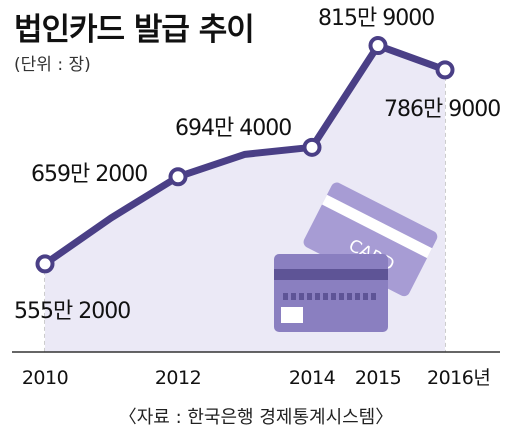 The width and height of the screenshot is (512, 444). Describe the element at coordinates (233, 128) in the screenshot. I see `data-label: 694만 4000` at that location.